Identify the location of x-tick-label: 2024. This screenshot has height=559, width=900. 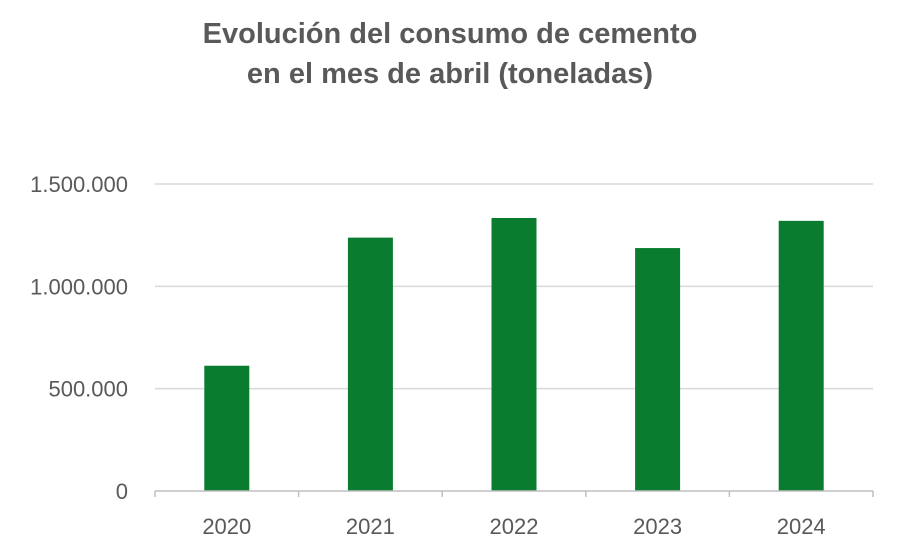
(801, 526).